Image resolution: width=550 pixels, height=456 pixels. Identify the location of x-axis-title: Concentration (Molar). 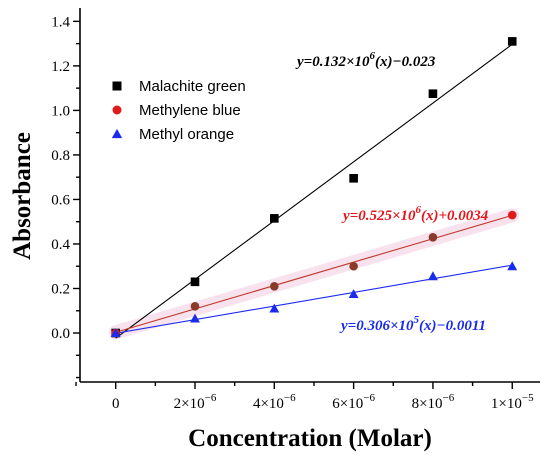
(310, 438).